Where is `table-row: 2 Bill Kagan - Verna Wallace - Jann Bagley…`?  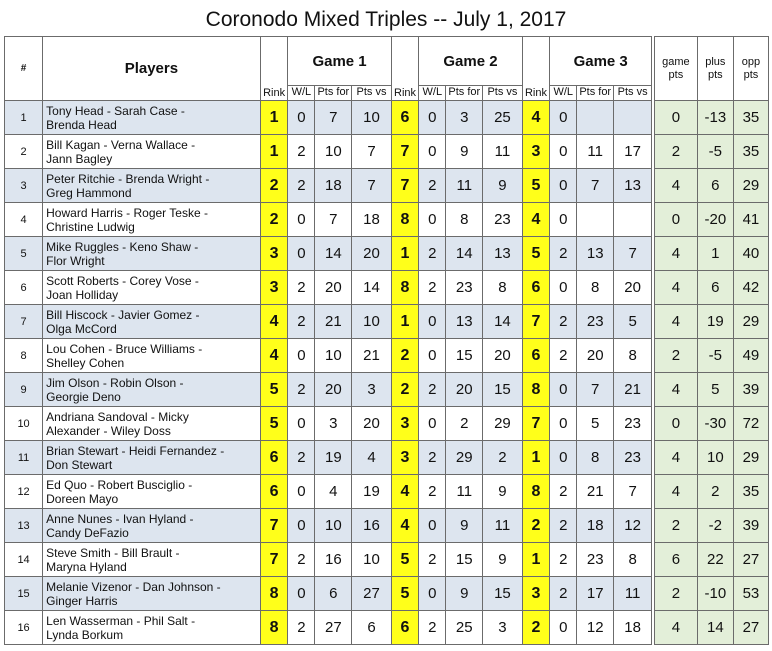 table-row: 2 Bill Kagan - Verna Wallace - Jann Bagley… is located at coordinates (386, 151).